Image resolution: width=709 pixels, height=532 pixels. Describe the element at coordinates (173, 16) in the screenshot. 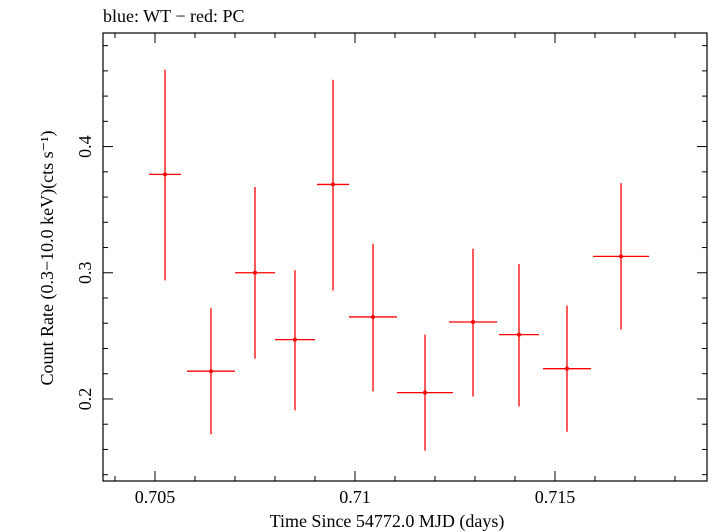

I see `chart-title: blue: WT − red: PC` at that location.